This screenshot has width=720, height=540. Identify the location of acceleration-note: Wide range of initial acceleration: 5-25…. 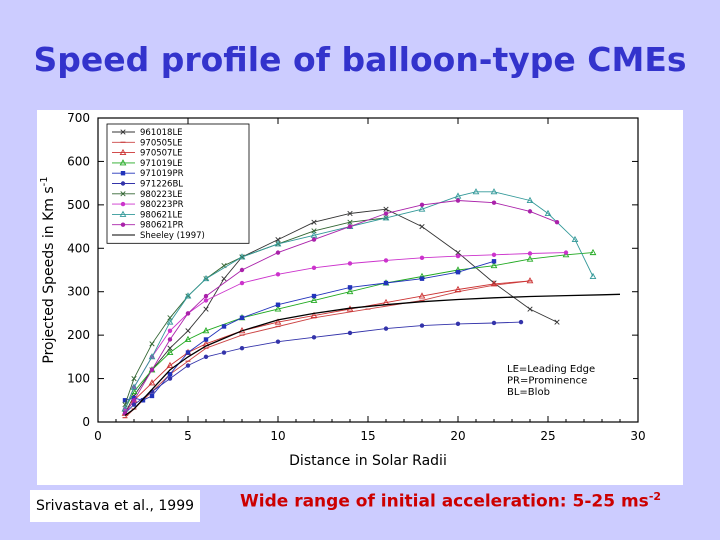
(450, 501).